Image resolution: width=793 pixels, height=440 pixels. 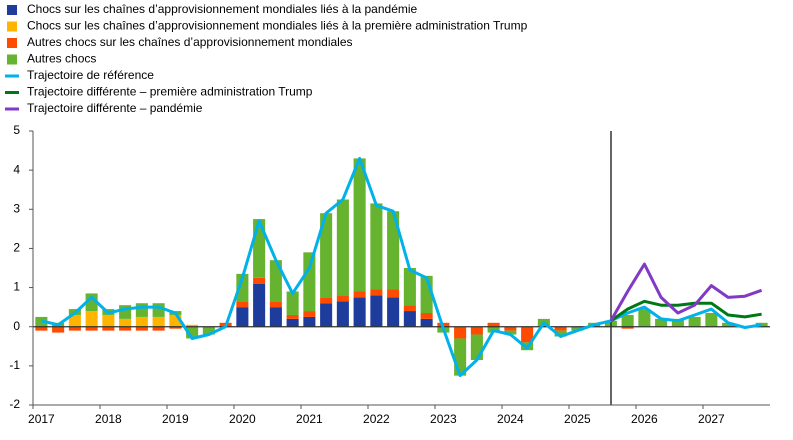 What do you see at coordinates (16, 248) in the screenshot?
I see `y-tick-label: 2` at bounding box center [16, 248].